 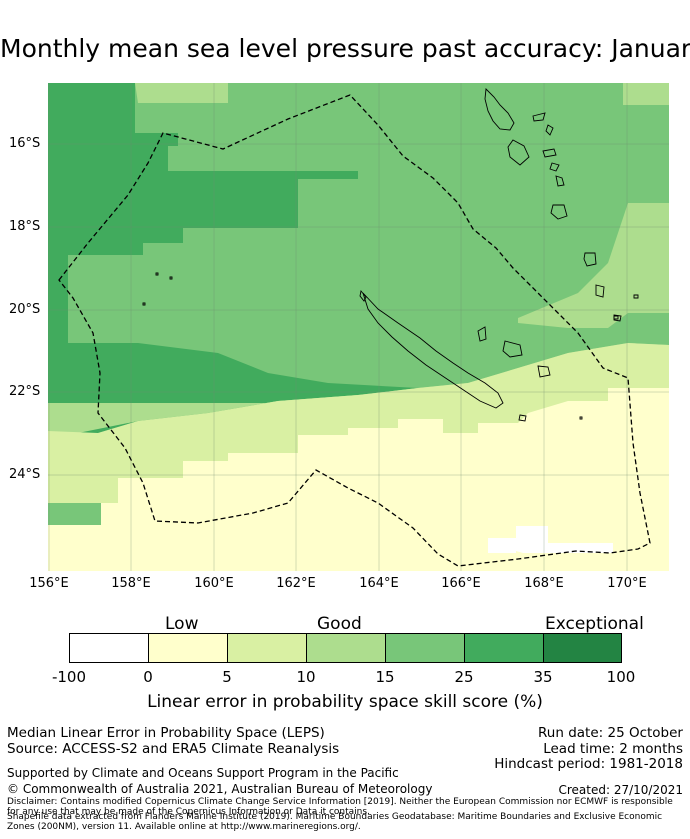 What do you see at coordinates (522, 418) in the screenshot?
I see `island-ile-des-pins` at bounding box center [522, 418].